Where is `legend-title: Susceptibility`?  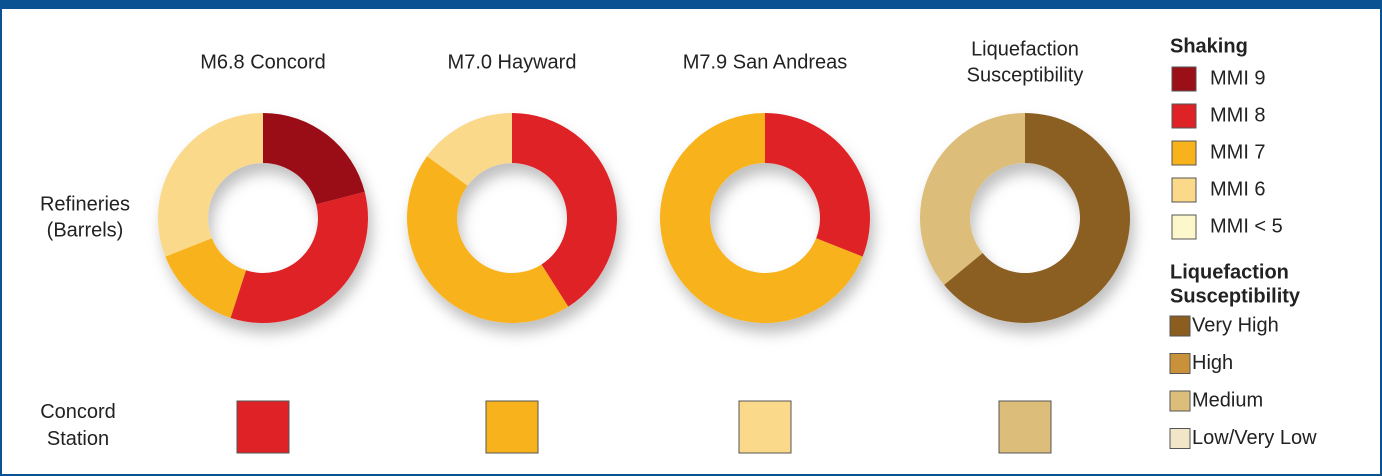 legend-title: Susceptibility is located at coordinates (1235, 296).